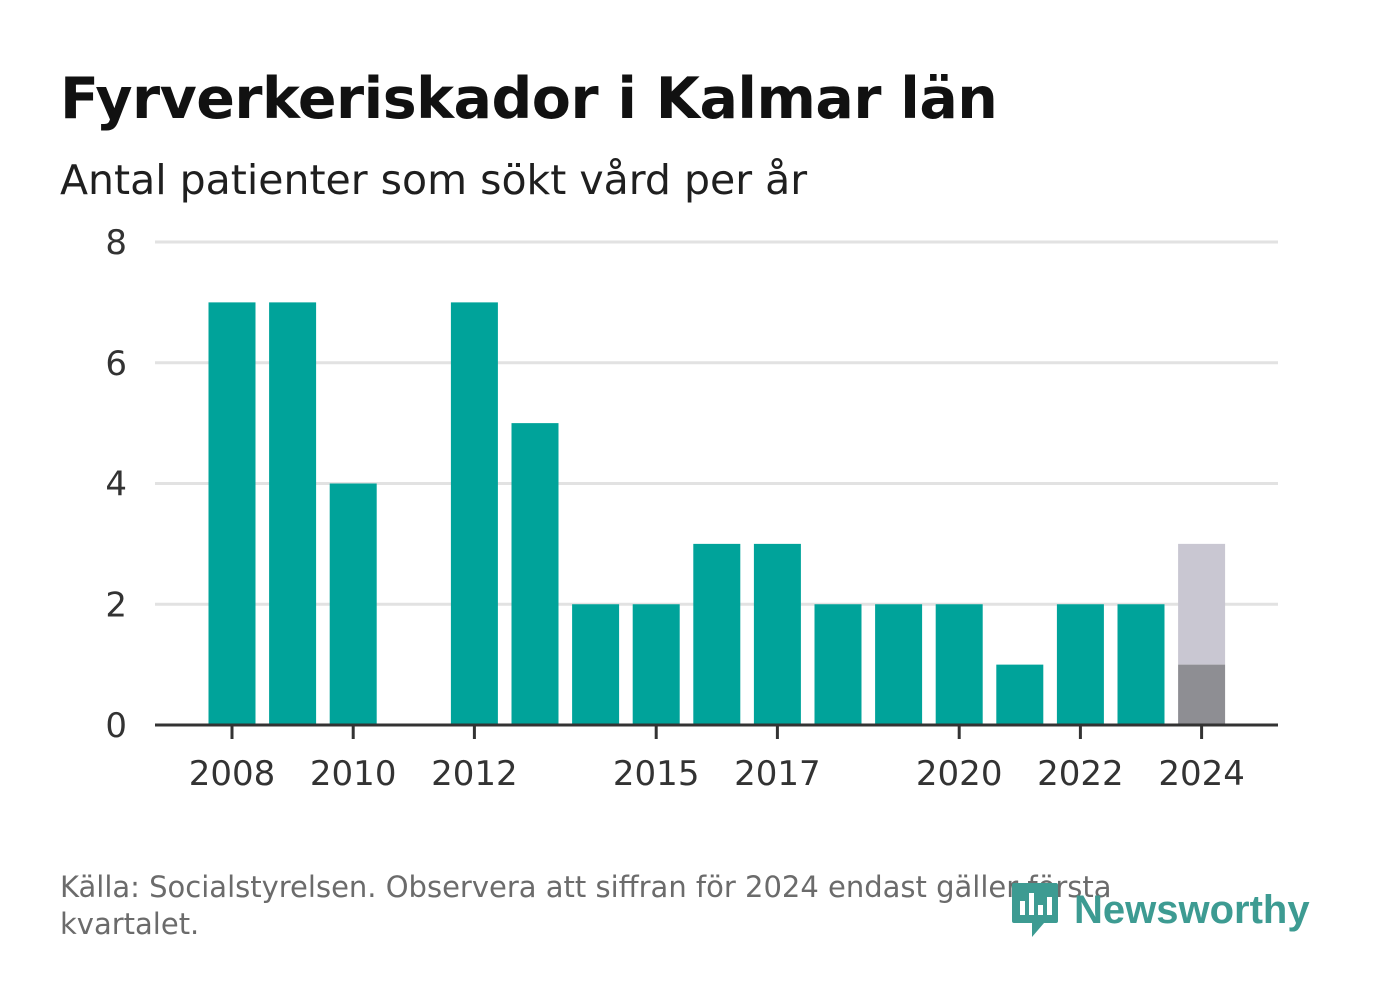  What do you see at coordinates (232, 774) in the screenshot?
I see `x-tick-label: 2008` at bounding box center [232, 774].